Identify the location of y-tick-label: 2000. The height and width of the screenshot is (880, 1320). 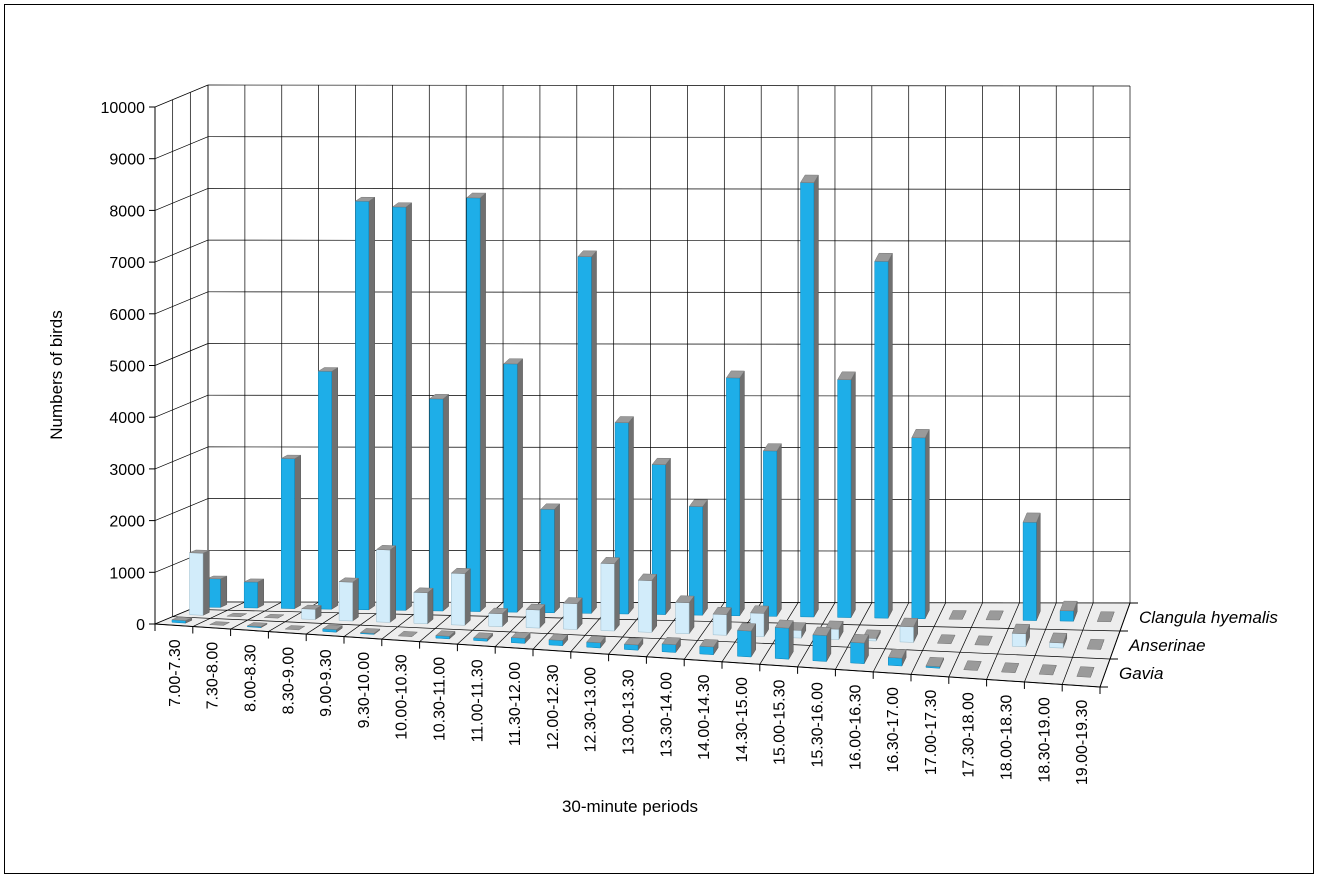
(127, 522).